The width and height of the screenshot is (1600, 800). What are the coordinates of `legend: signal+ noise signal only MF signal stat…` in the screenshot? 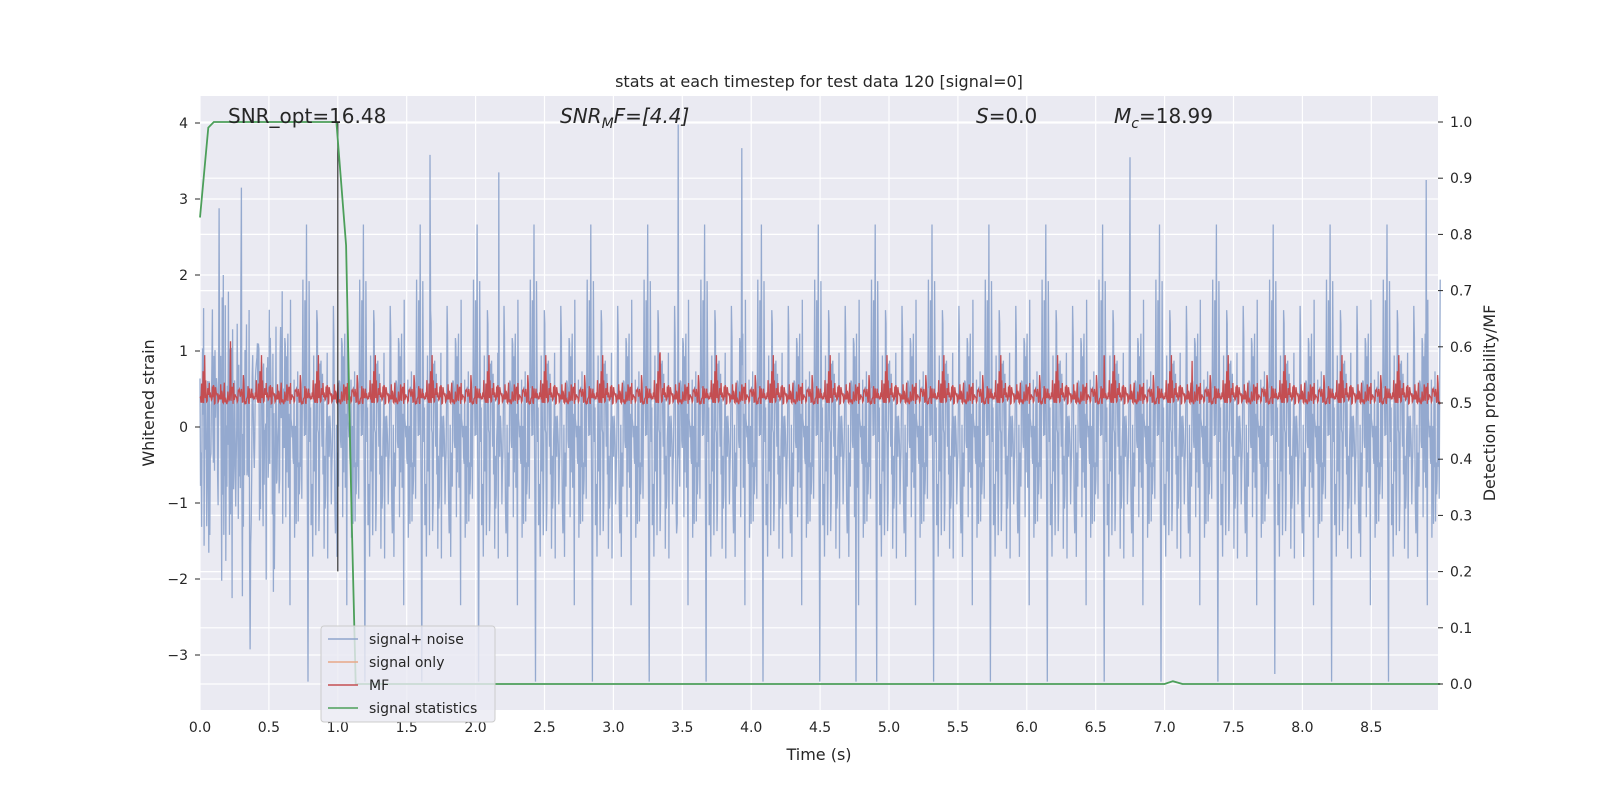 It's located at (408, 674).